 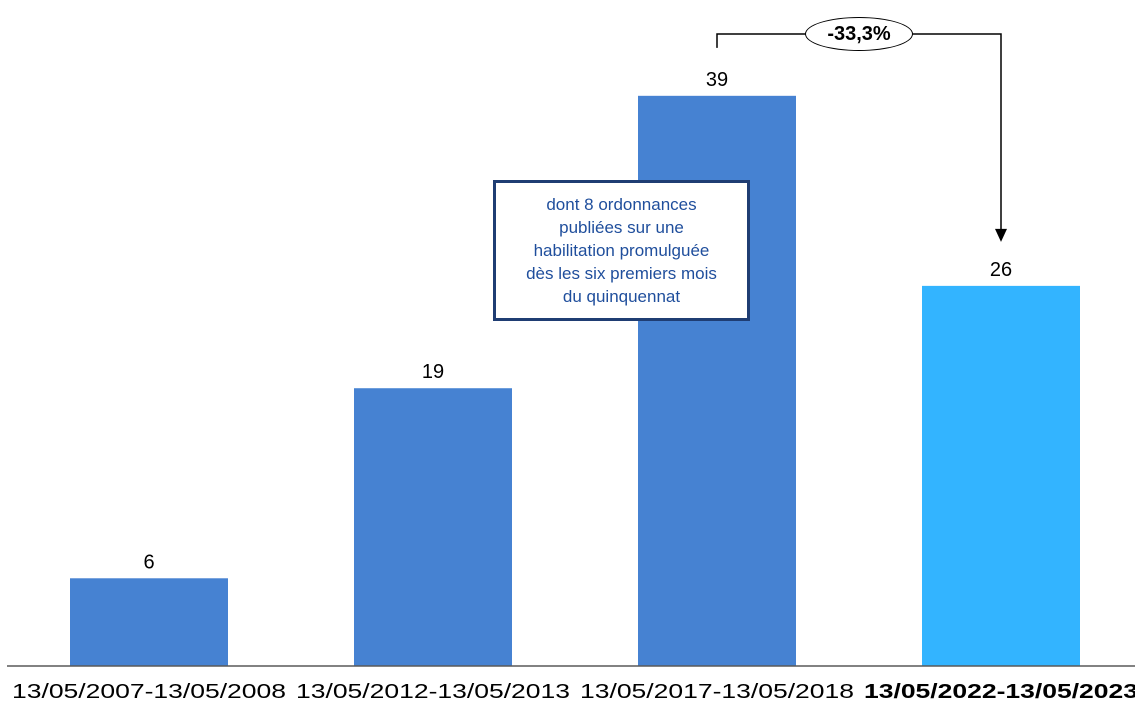 I want to click on x-tick-label-4: 13/05/2022-13/05/2023, so click(x=999, y=692).